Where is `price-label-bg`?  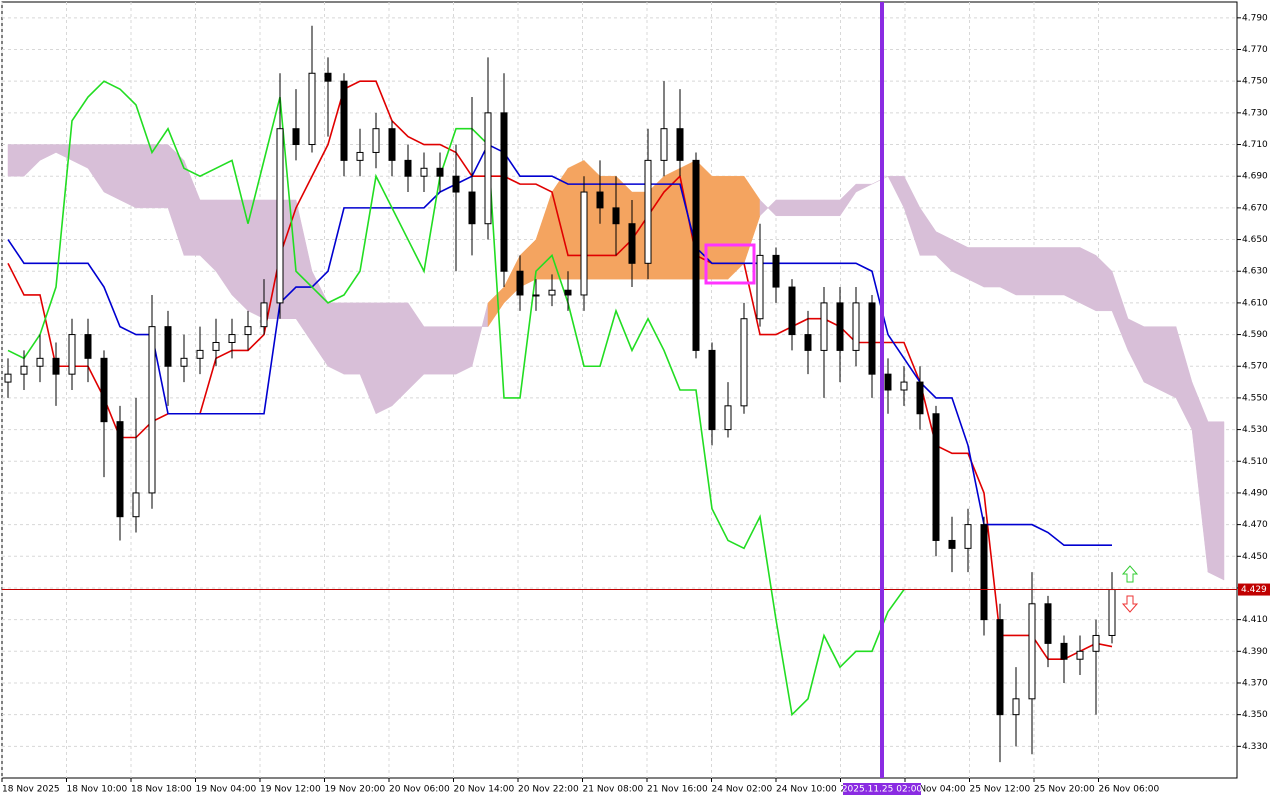
price-label-bg is located at coordinates (1254, 589).